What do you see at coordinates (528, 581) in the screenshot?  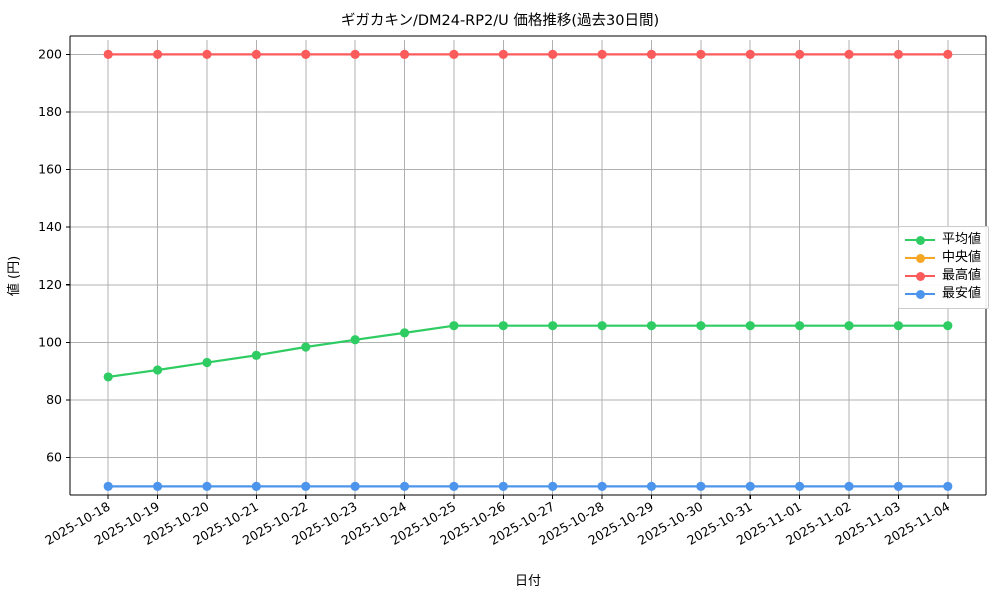 I see `x-axis-label: 日付` at bounding box center [528, 581].